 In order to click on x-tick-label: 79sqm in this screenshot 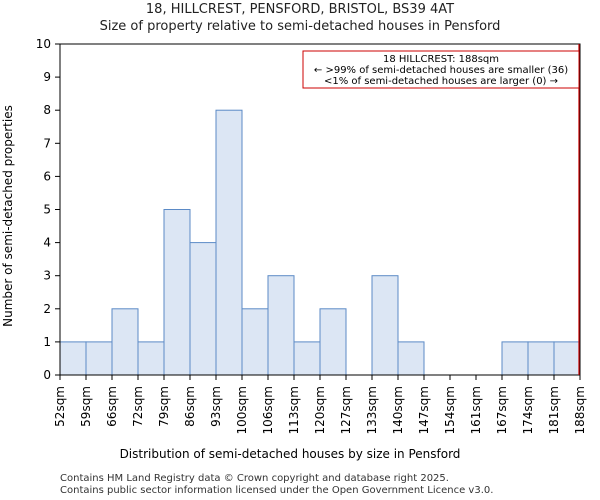, I will do `click(164, 406)`.